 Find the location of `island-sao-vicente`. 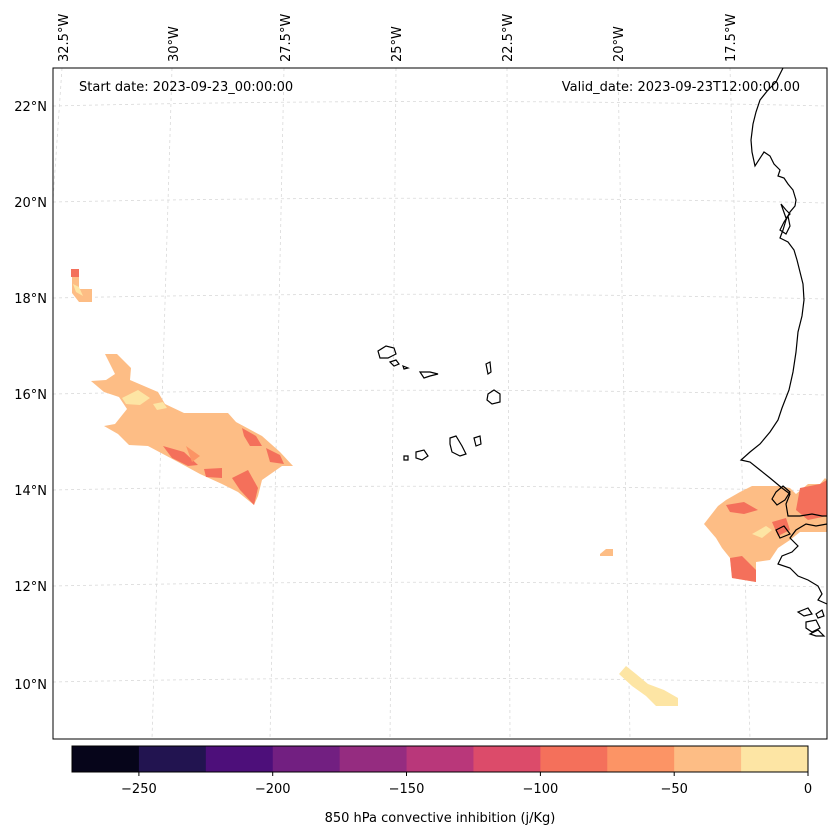

island-sao-vicente is located at coordinates (394, 363).